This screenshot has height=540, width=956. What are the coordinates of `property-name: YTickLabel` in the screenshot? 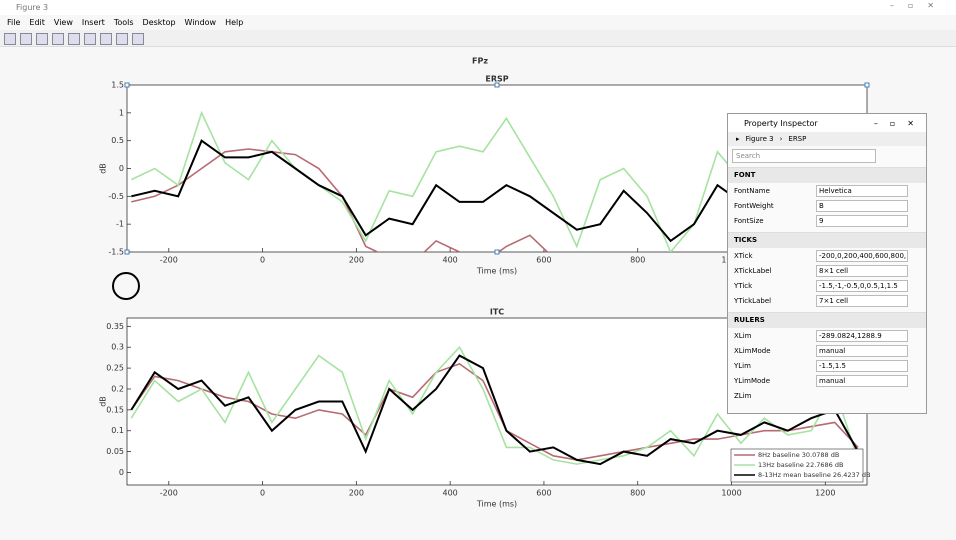 It's located at (753, 300).